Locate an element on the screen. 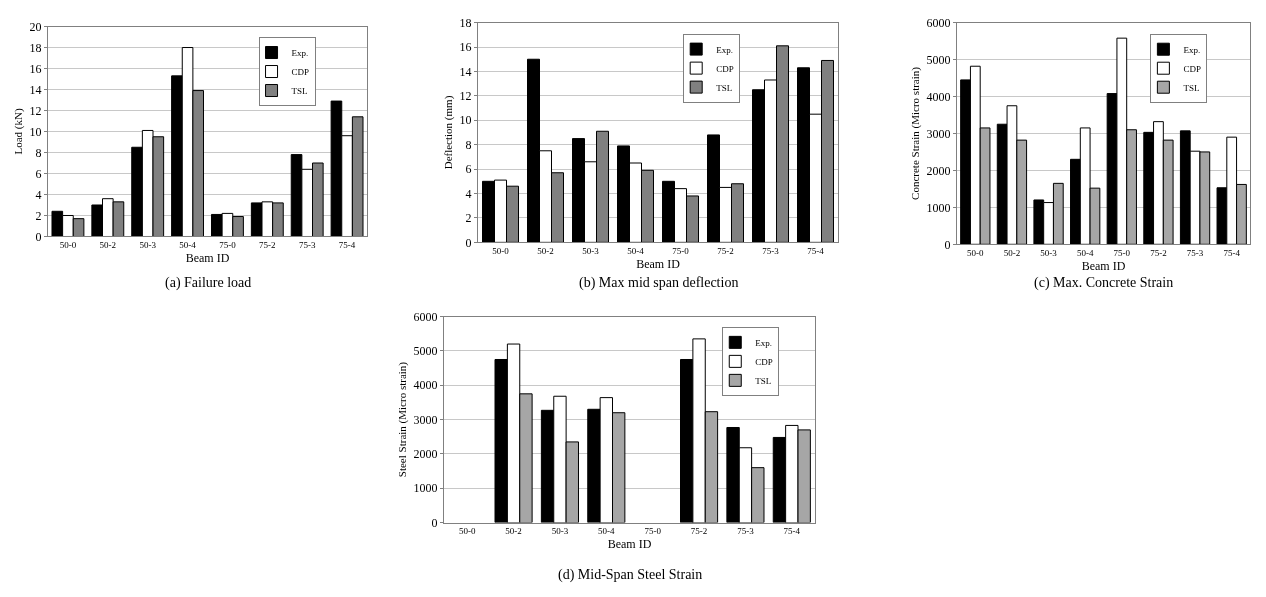 The width and height of the screenshot is (1266, 597). text: (b) Max mid span deflection is located at coordinates (659, 283).